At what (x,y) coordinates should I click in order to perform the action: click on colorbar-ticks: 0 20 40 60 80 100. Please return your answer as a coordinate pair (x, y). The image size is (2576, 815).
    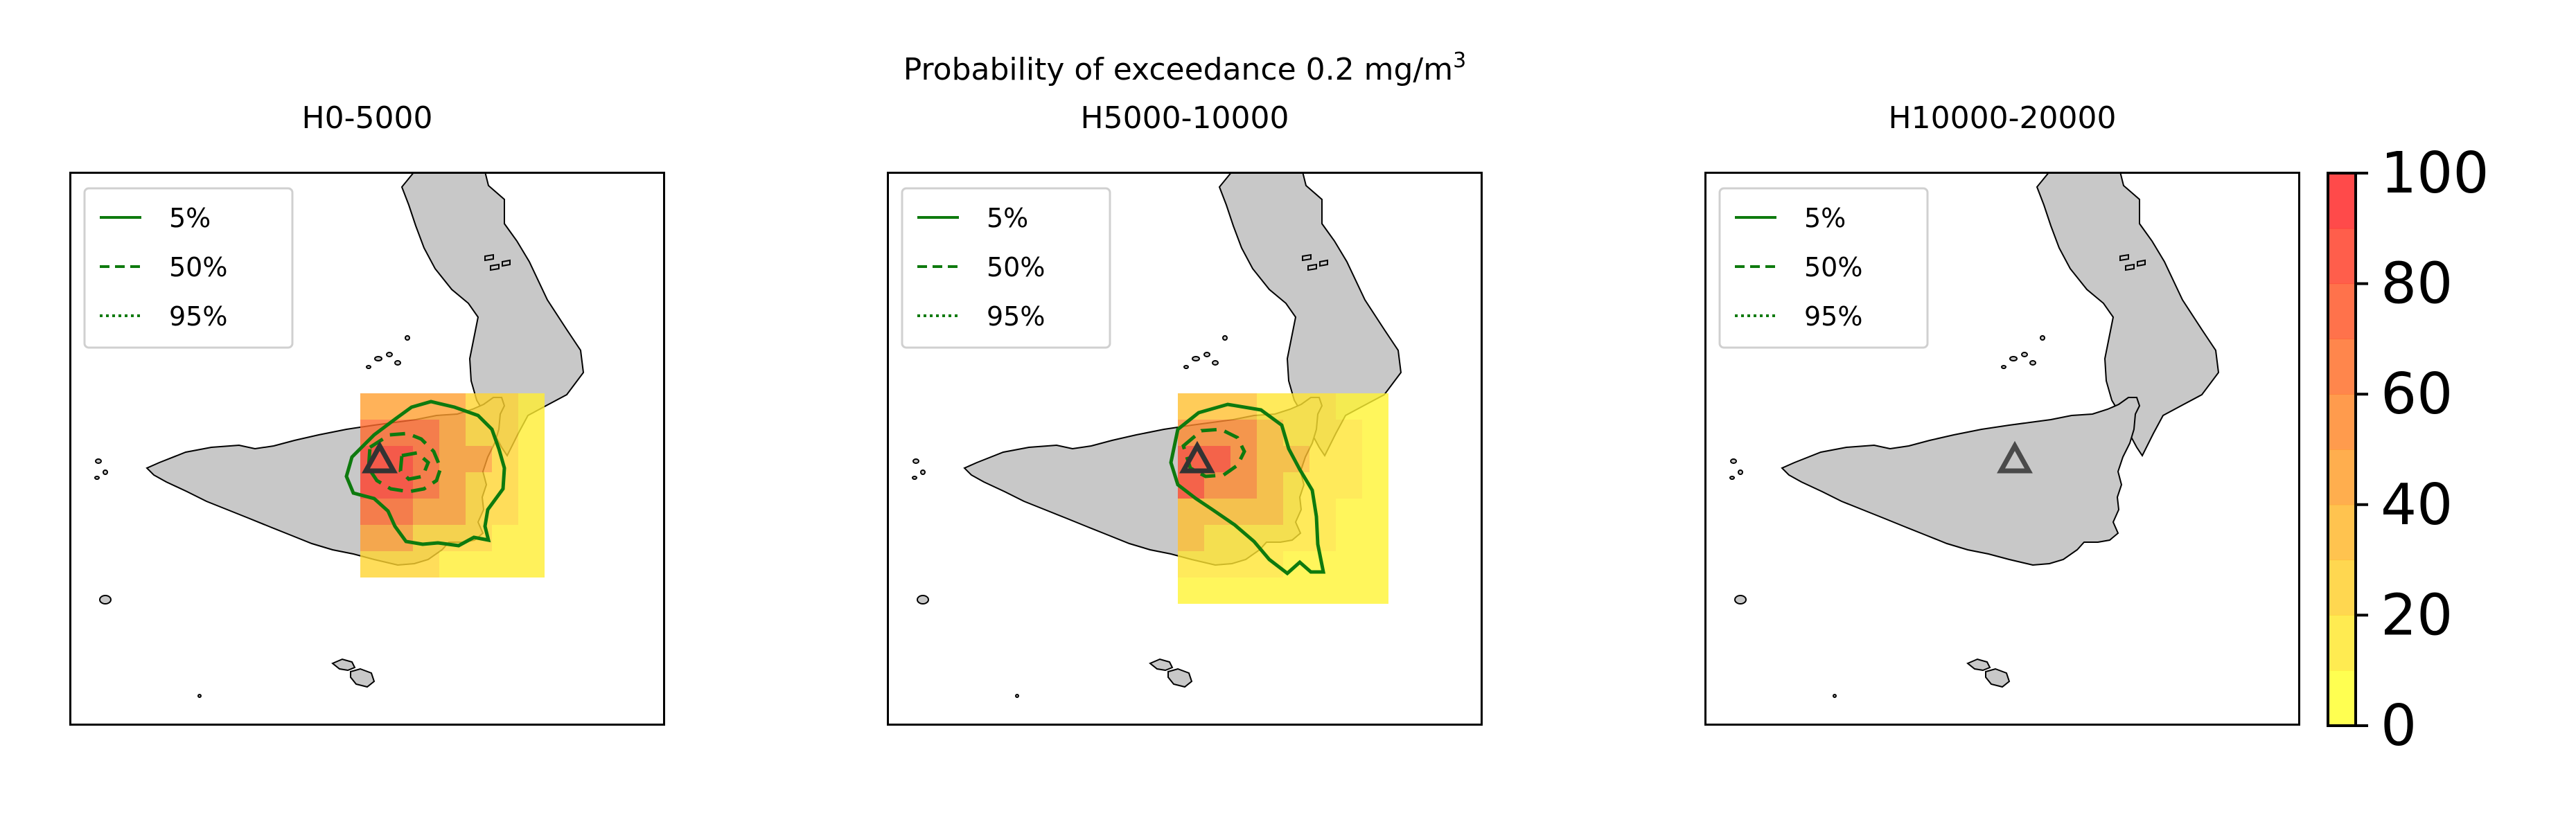
    Looking at the image, I should click on (2422, 450).